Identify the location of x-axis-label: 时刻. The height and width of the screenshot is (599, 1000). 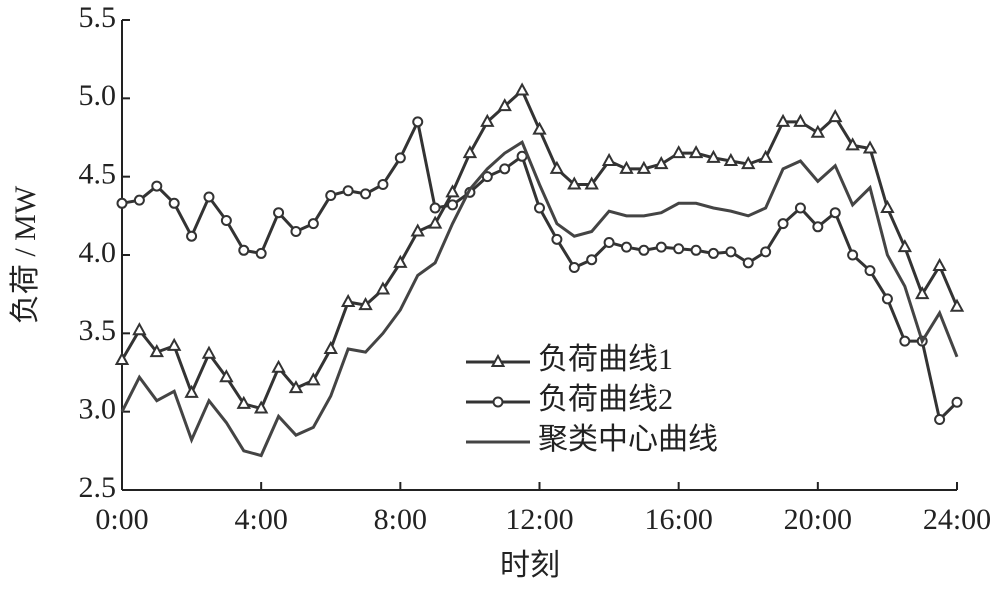
(530, 565).